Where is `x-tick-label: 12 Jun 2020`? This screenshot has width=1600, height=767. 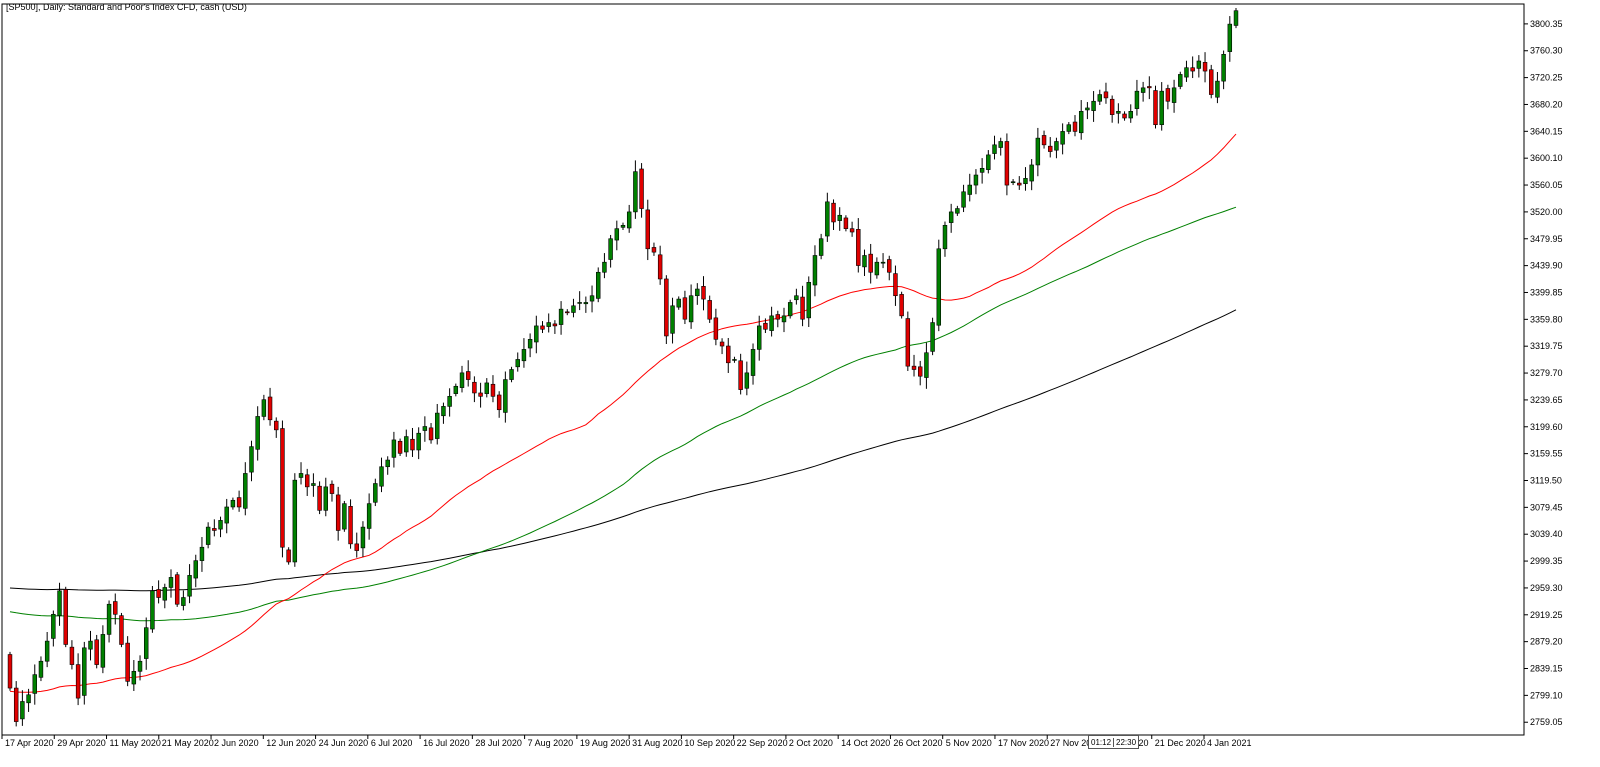
x-tick-label: 12 Jun 2020 is located at coordinates (291, 743).